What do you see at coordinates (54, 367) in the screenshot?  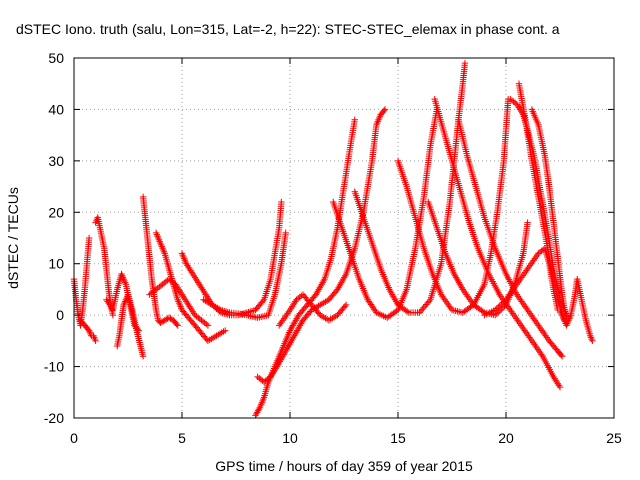 I see `y-tick-label: -10` at bounding box center [54, 367].